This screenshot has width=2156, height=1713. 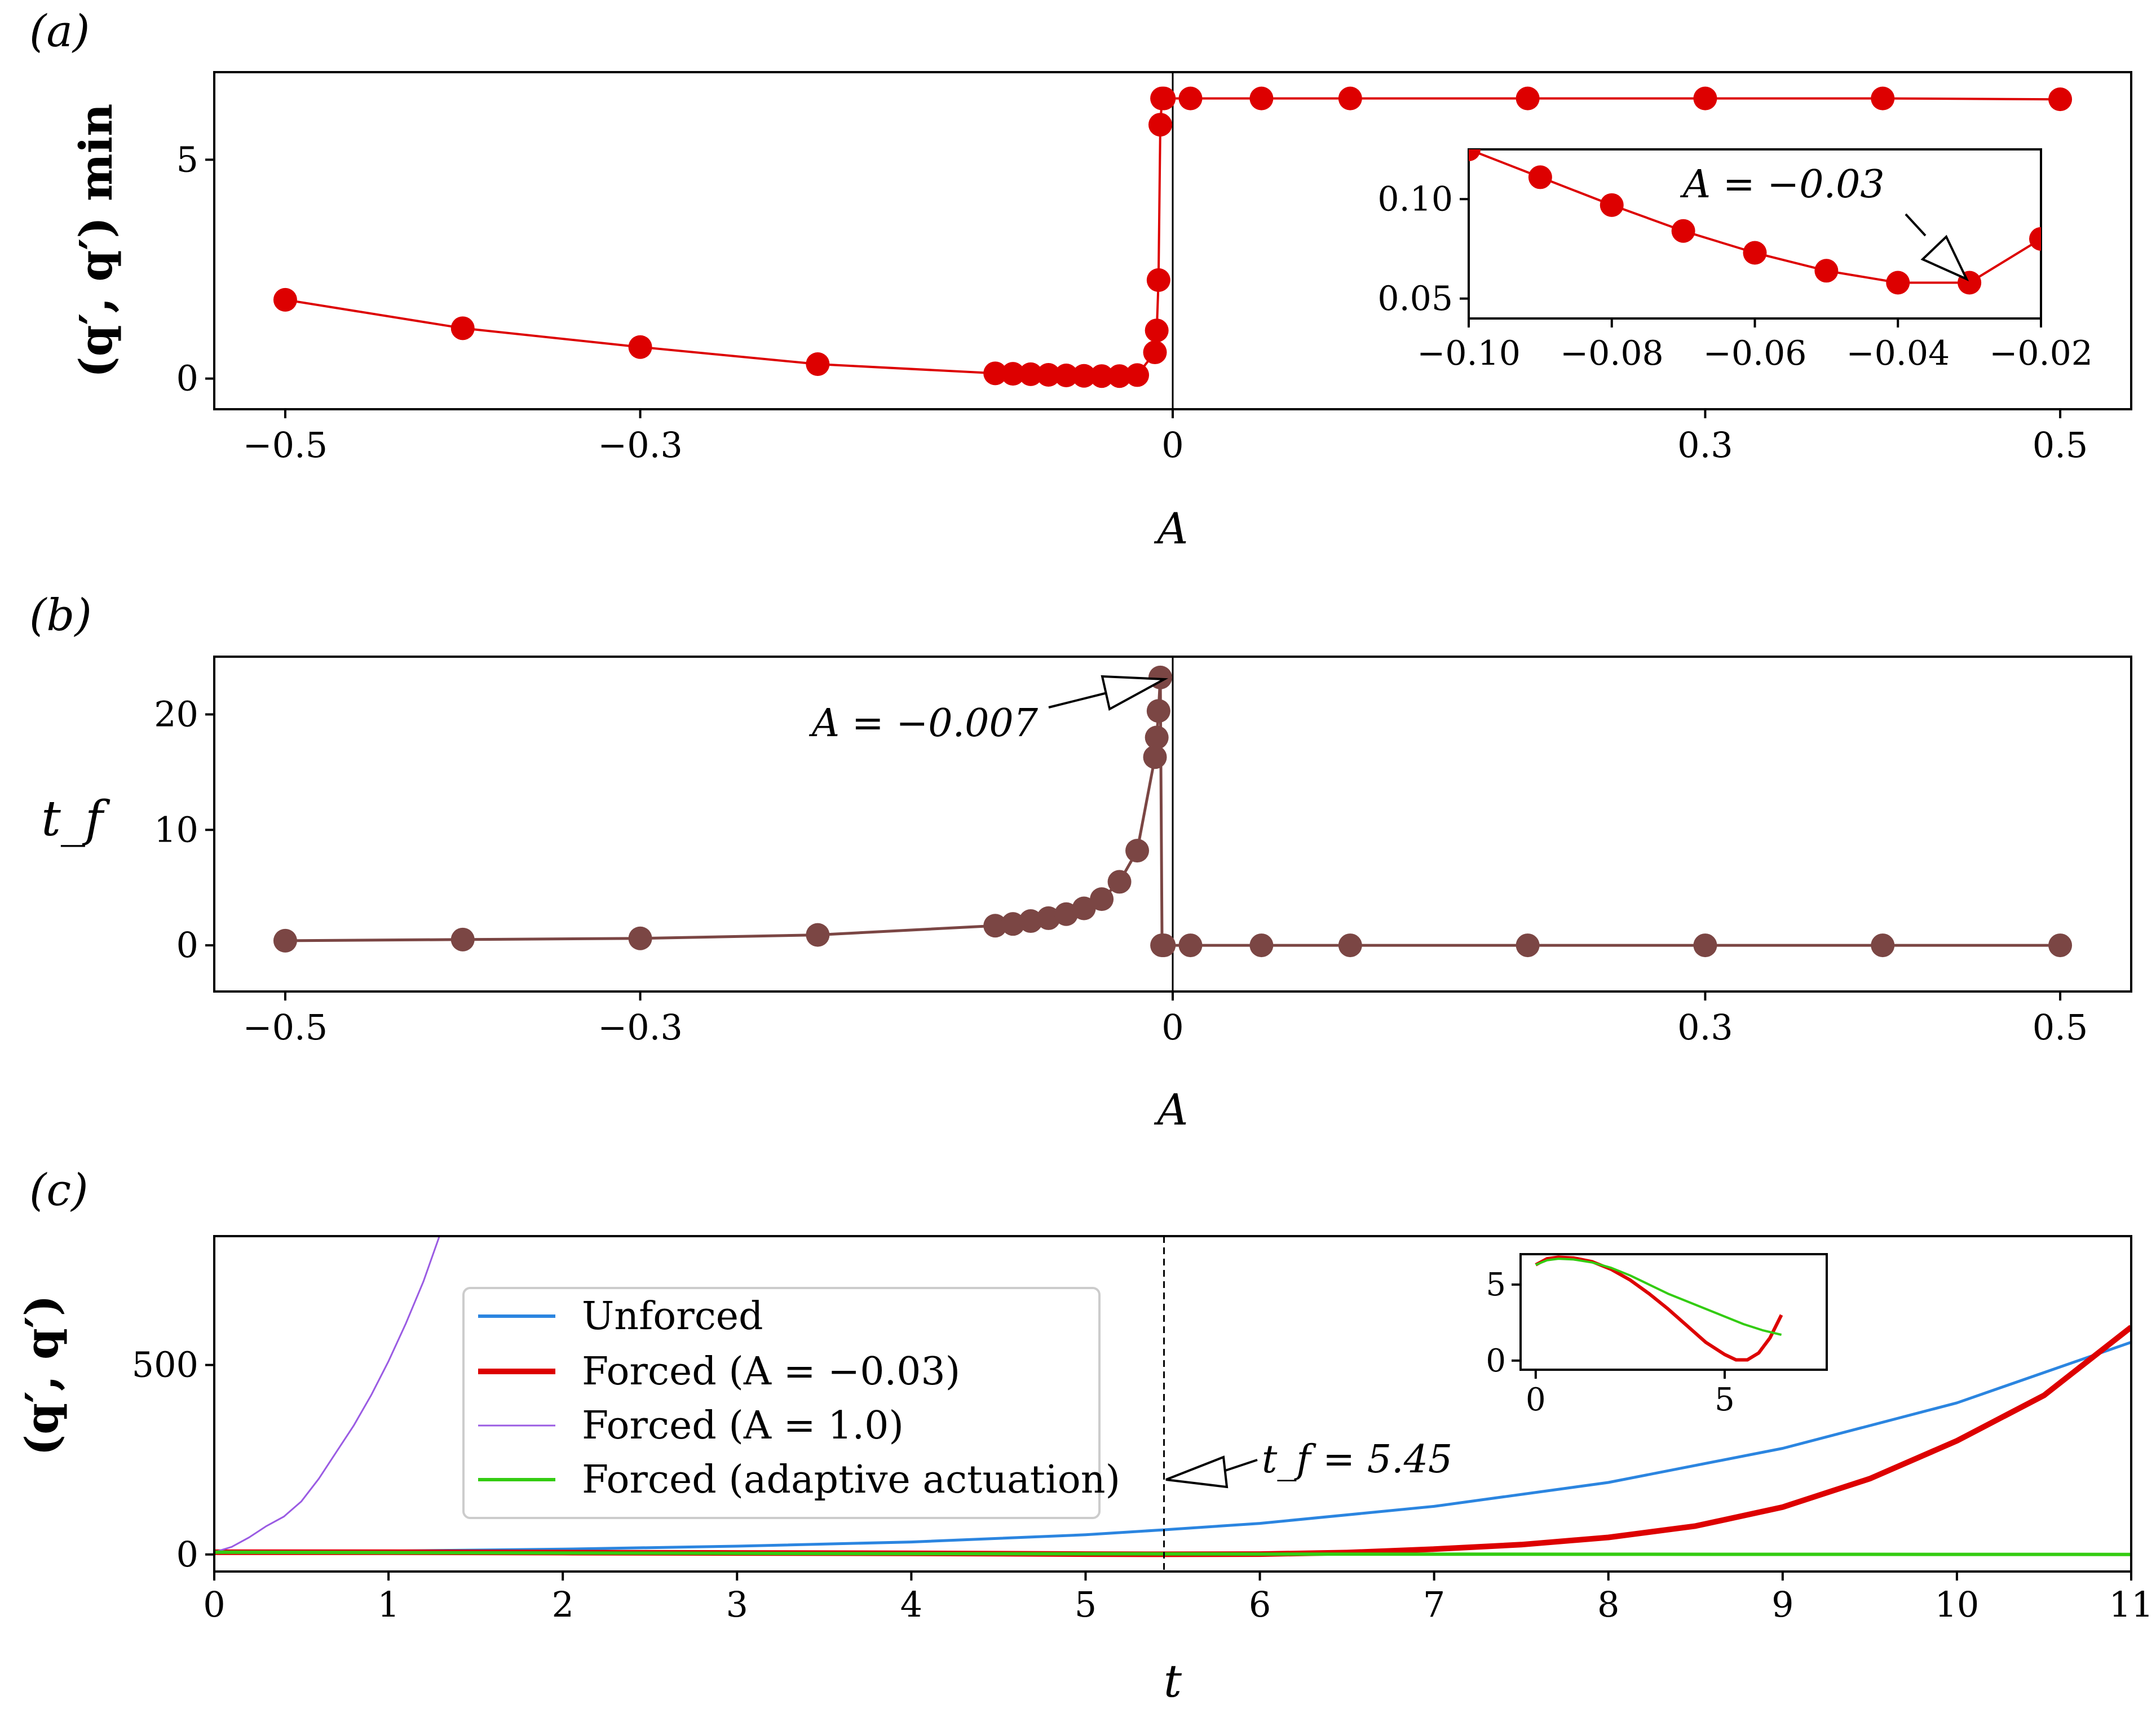 I want to click on y-tick-label: 10, so click(x=176, y=829).